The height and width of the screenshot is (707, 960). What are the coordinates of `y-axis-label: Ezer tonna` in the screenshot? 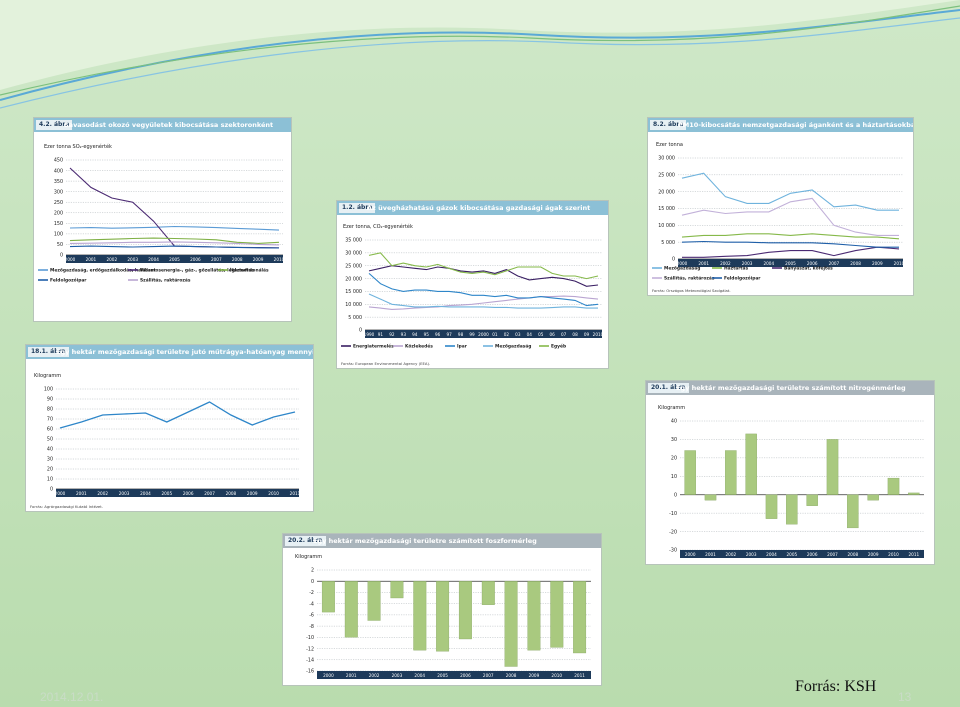 It's located at (669, 145).